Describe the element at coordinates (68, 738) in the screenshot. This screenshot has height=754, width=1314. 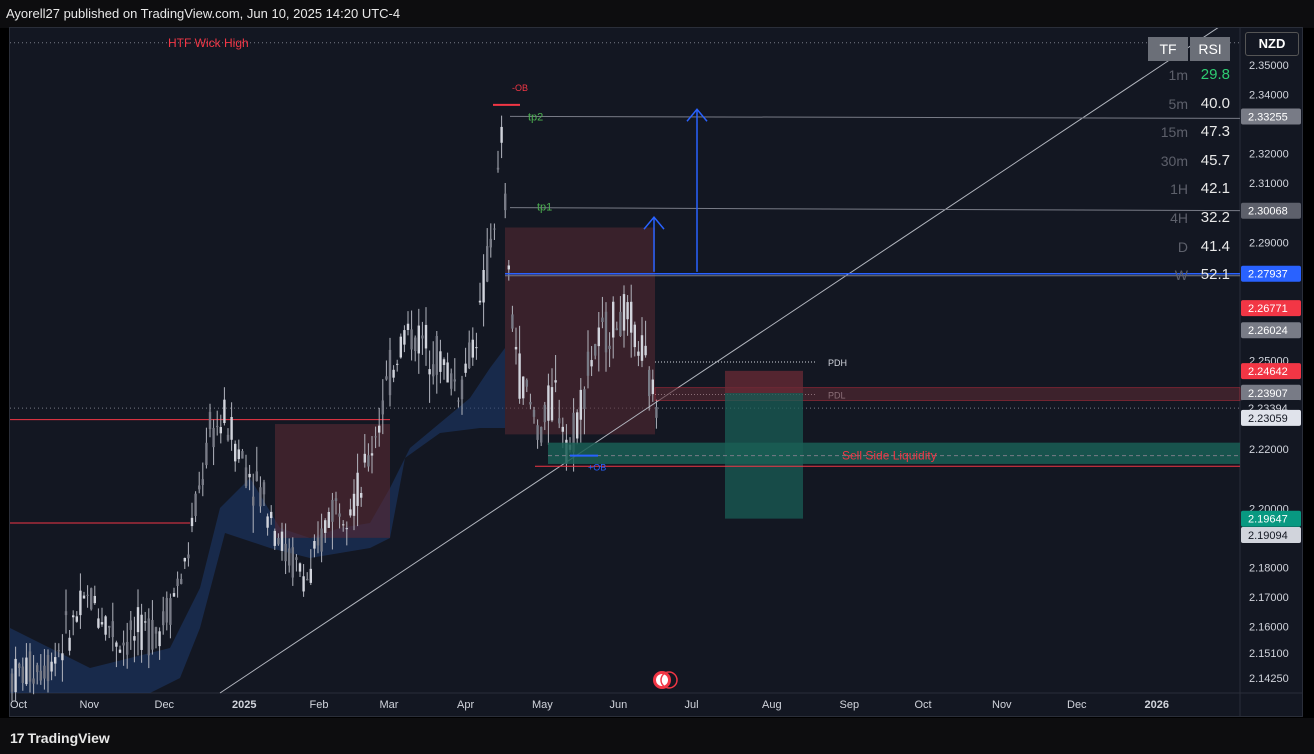
I see `tradingview-logo-text: TradingView` at that location.